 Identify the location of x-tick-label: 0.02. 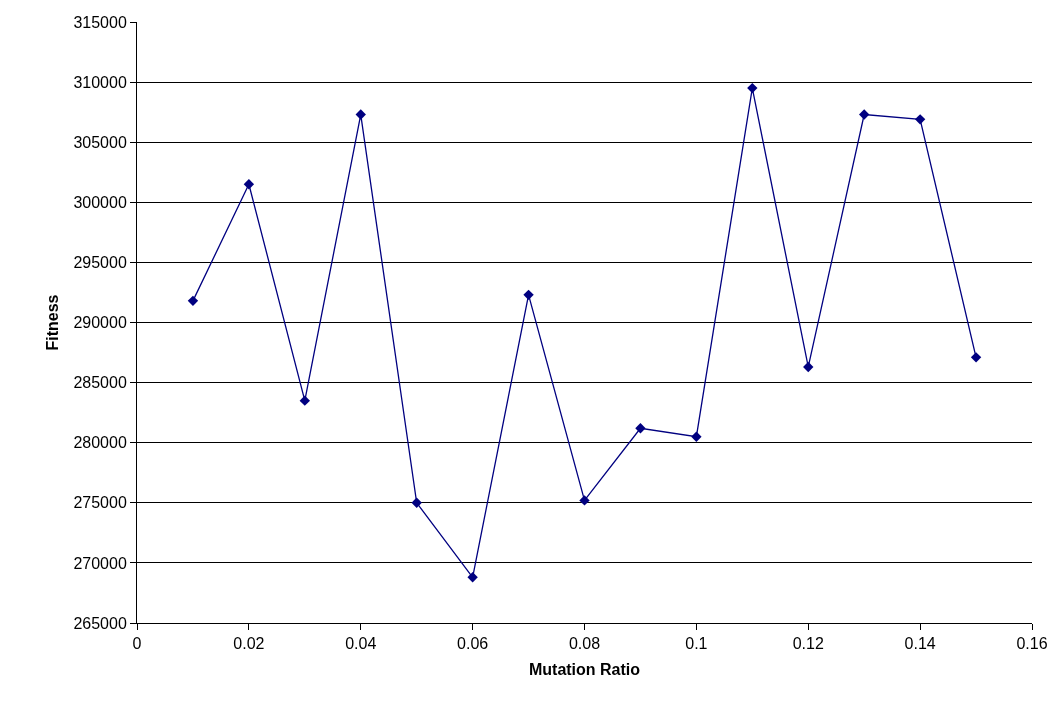
(249, 644).